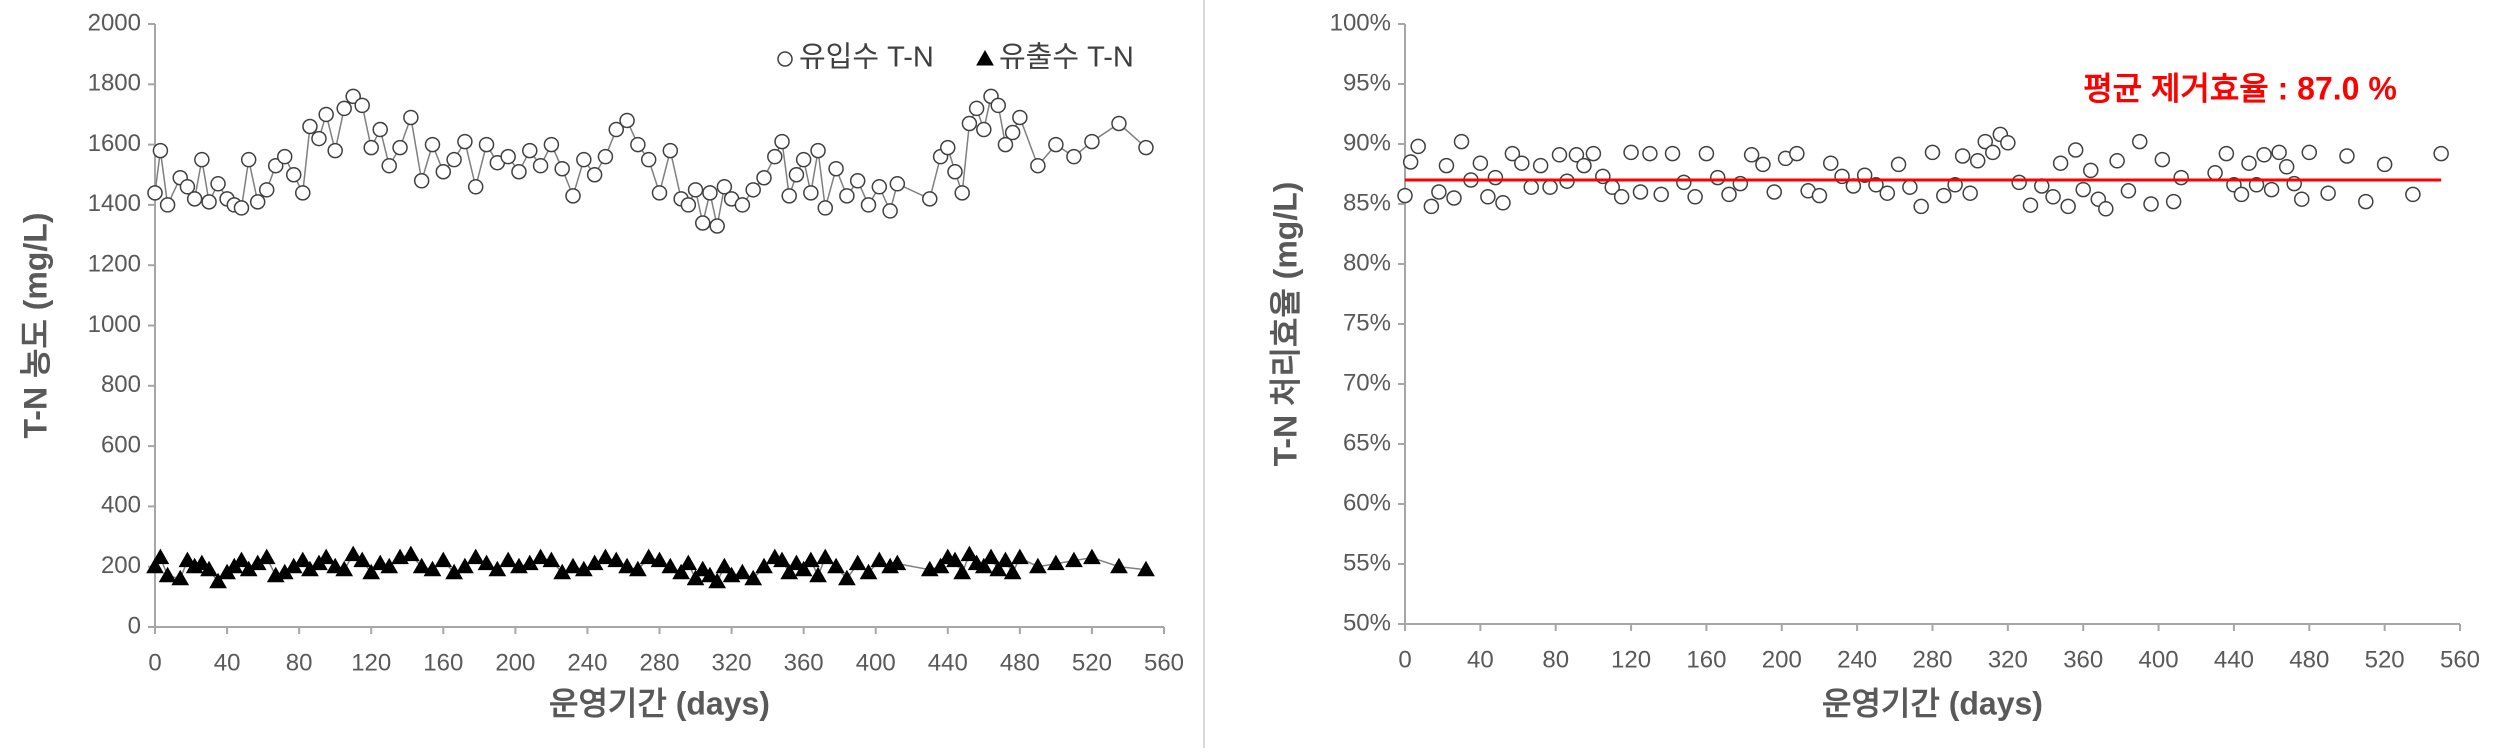 The height and width of the screenshot is (753, 2500). Describe the element at coordinates (114, 22) in the screenshot. I see `y-tick-label: 2000` at that location.